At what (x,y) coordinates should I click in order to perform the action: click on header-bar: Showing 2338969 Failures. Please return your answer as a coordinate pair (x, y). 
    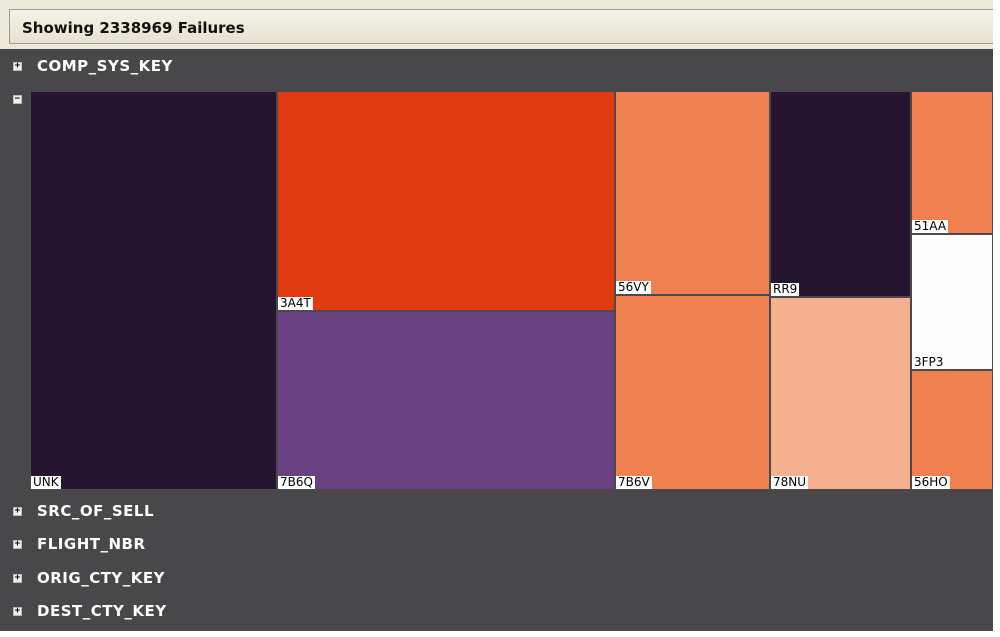
    Looking at the image, I should click on (496, 24).